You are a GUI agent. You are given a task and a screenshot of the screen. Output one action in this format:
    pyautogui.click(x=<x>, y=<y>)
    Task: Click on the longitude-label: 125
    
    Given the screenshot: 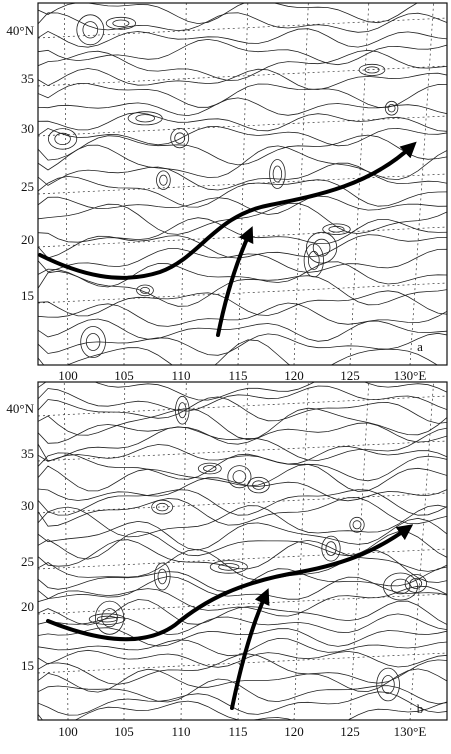 What is the action you would take?
    pyautogui.click(x=350, y=375)
    